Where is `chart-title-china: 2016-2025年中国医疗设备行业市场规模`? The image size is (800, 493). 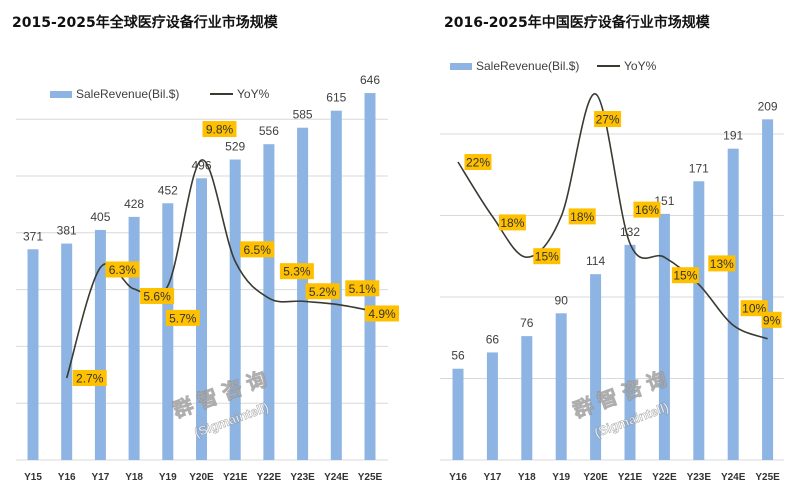
chart-title-china: 2016-2025年中国医疗设备行业市场规模 is located at coordinates (577, 23).